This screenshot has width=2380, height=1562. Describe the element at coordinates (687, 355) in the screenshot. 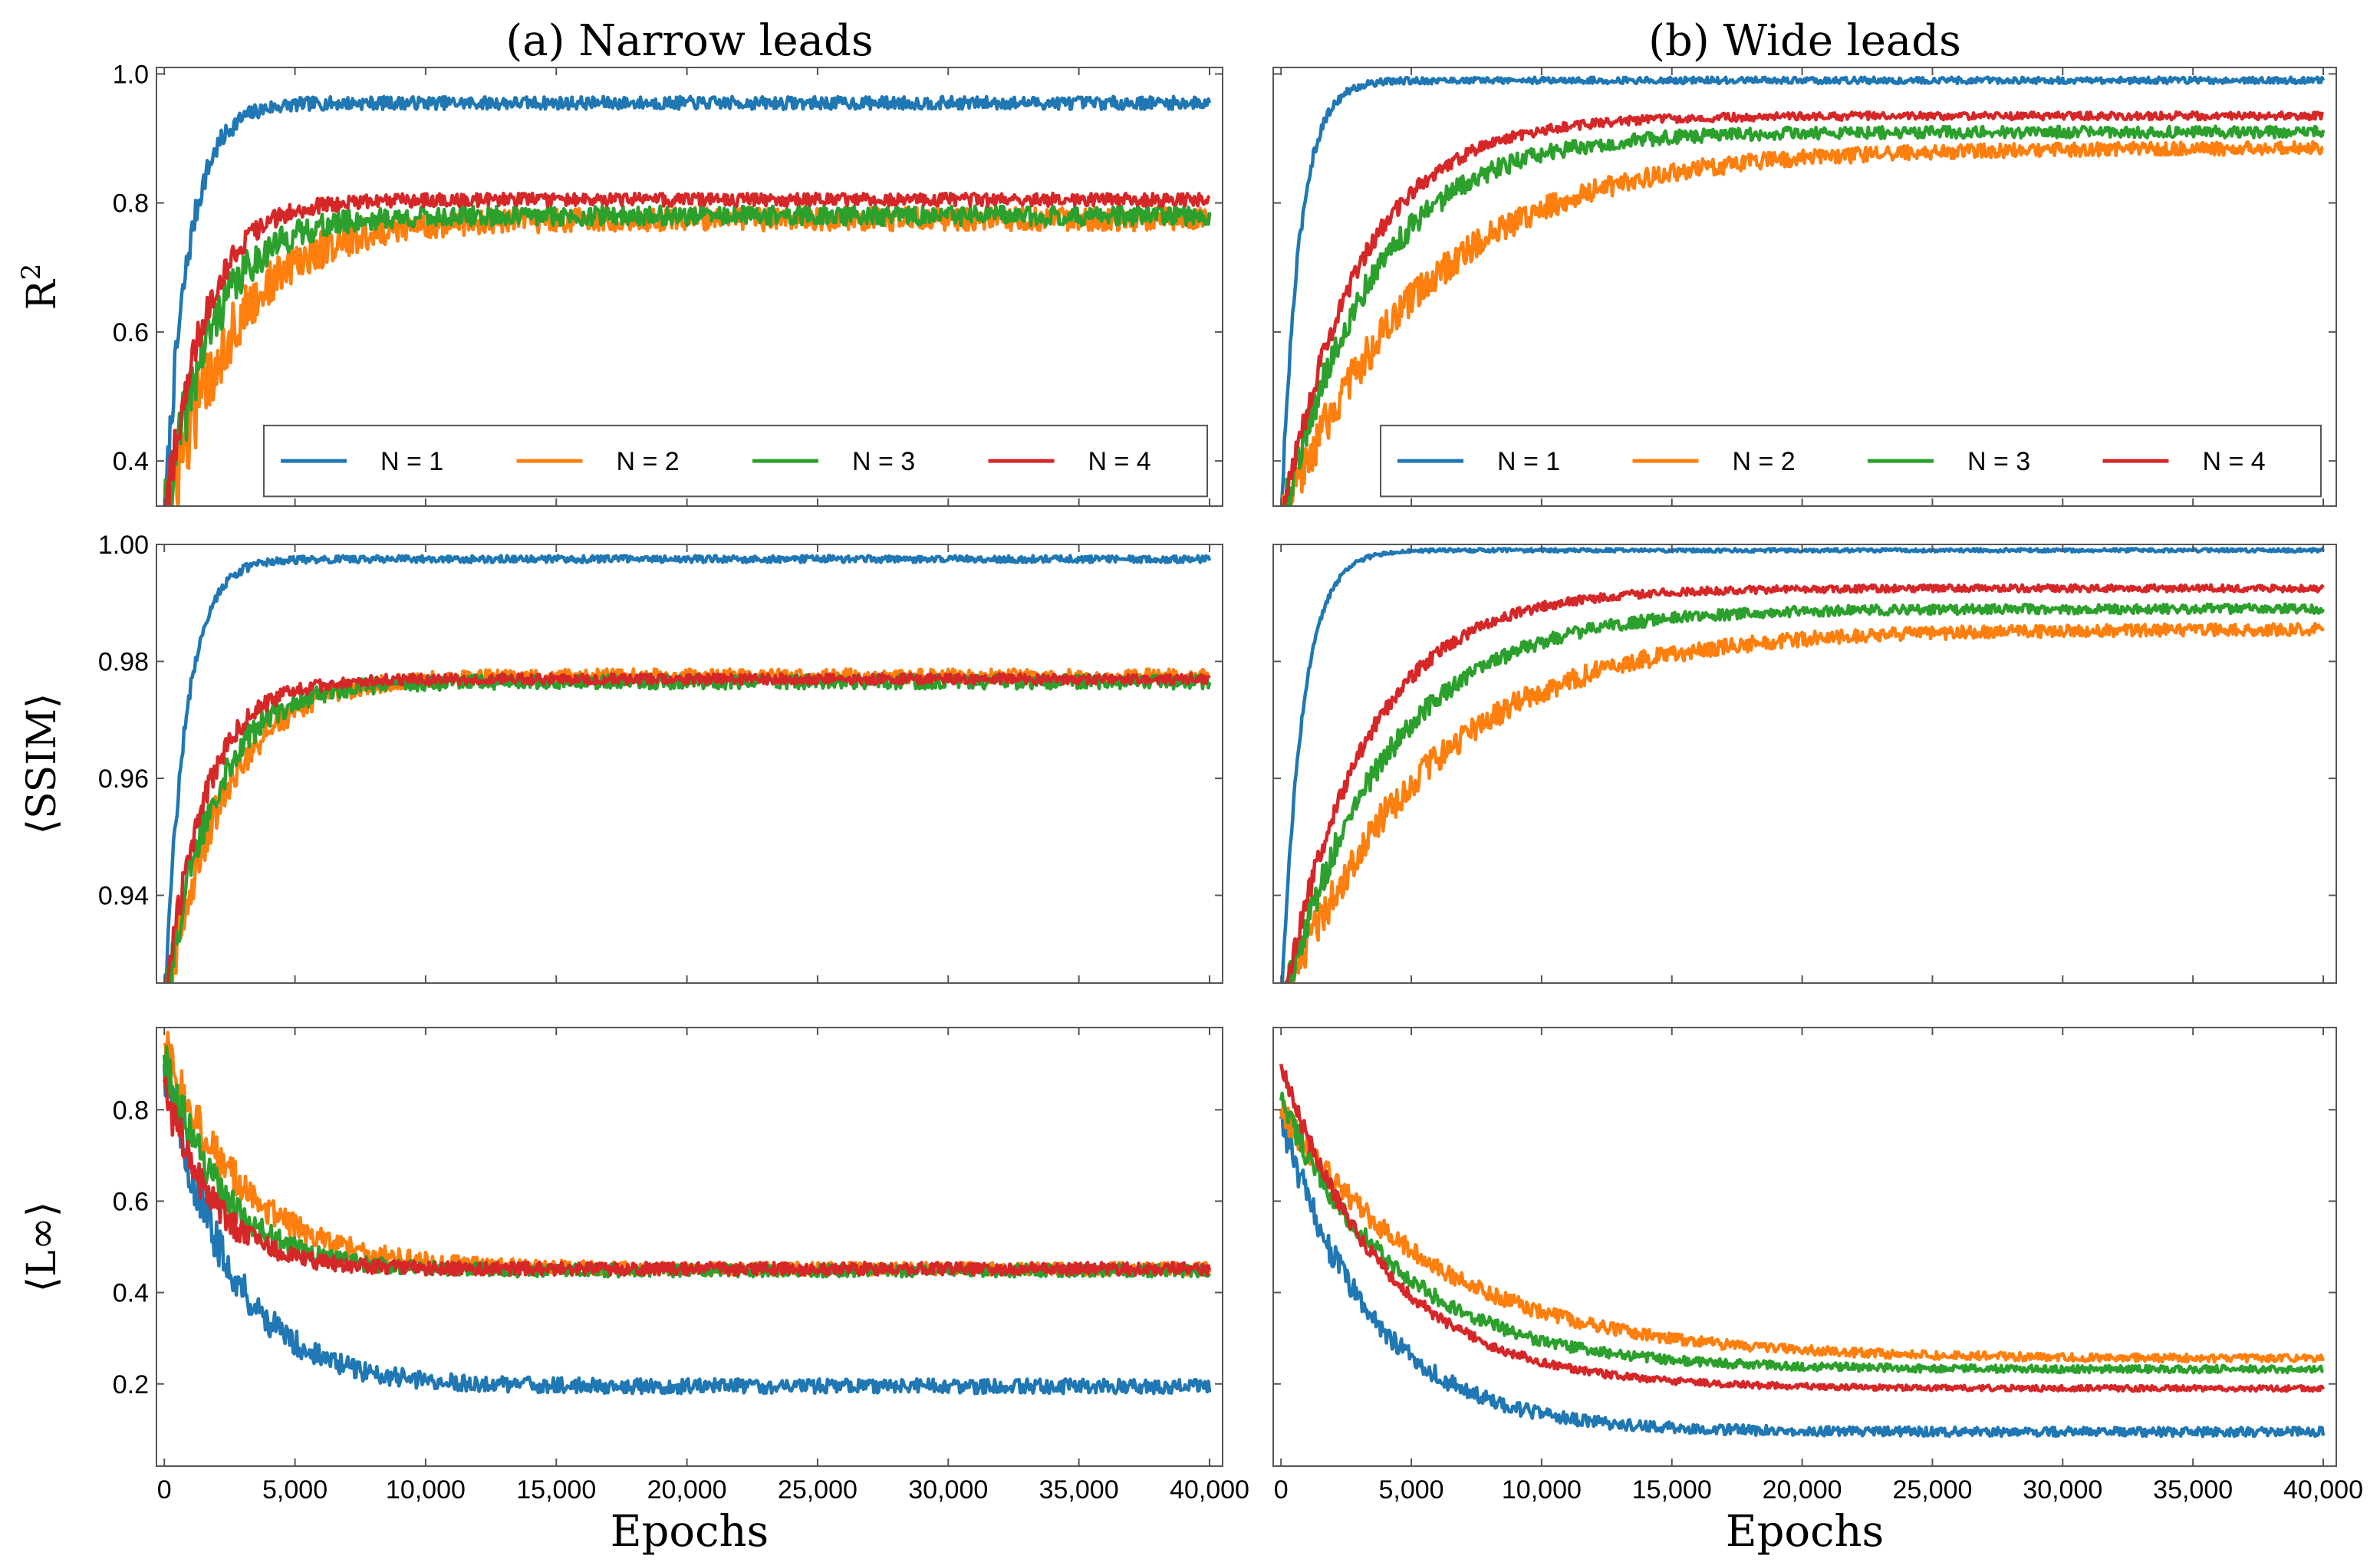

I see `series-line-narrow-row1-n3` at that location.